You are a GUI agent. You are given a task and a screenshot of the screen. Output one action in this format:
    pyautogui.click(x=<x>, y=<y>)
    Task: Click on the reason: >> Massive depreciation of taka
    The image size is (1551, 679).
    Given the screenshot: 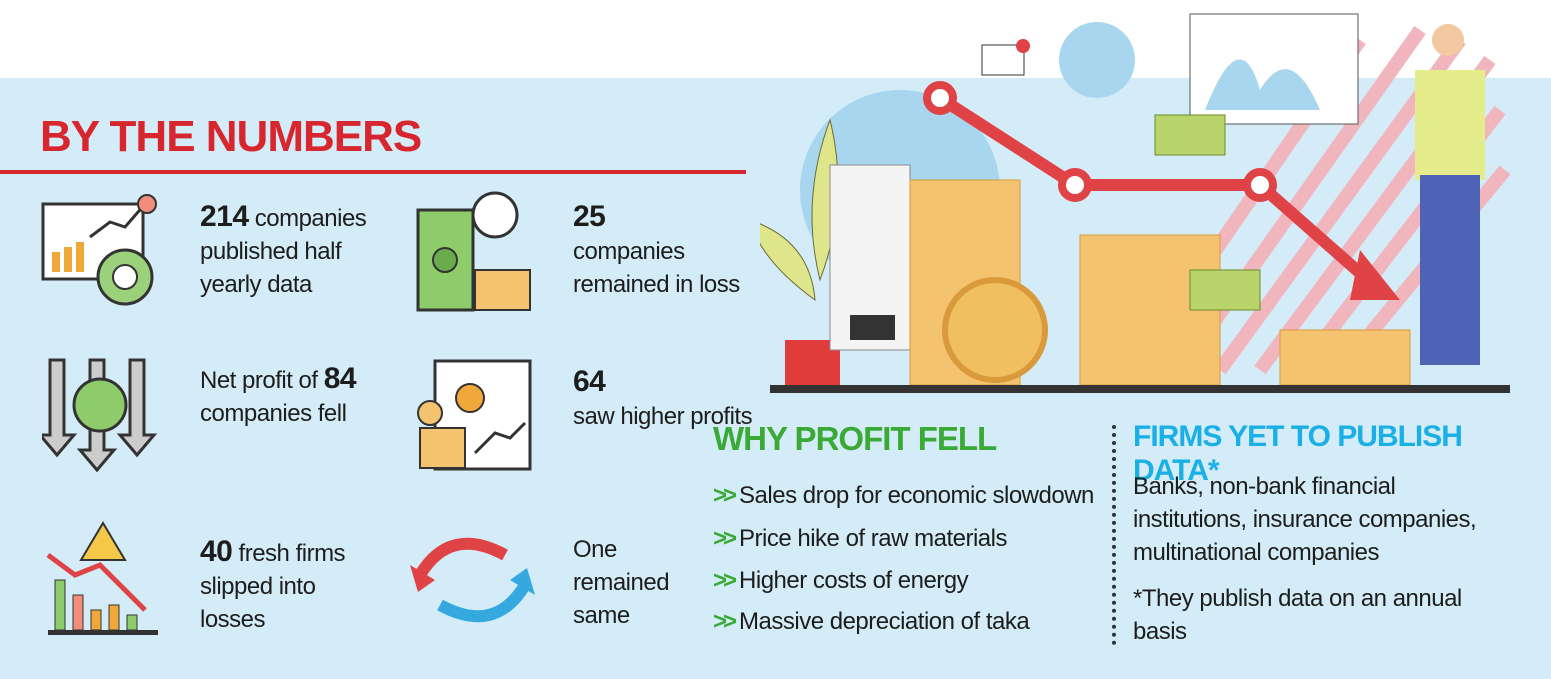 What is the action you would take?
    pyautogui.click(x=871, y=621)
    